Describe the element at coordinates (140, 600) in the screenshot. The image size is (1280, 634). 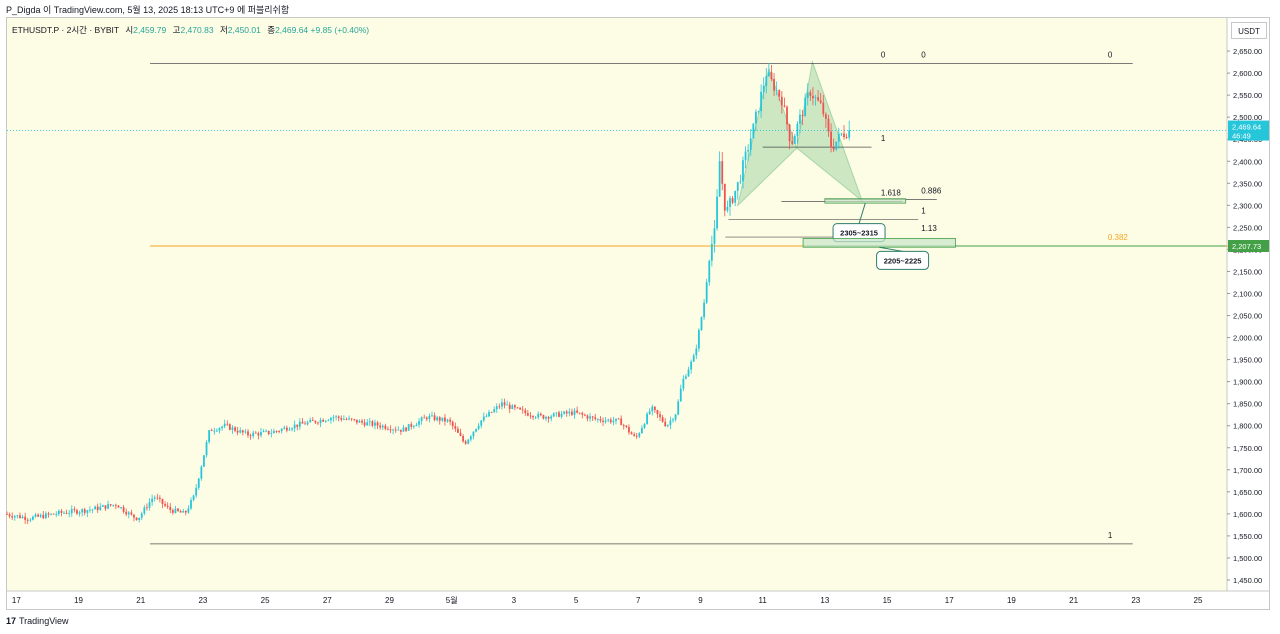
I see `time-tick-label: 21` at that location.